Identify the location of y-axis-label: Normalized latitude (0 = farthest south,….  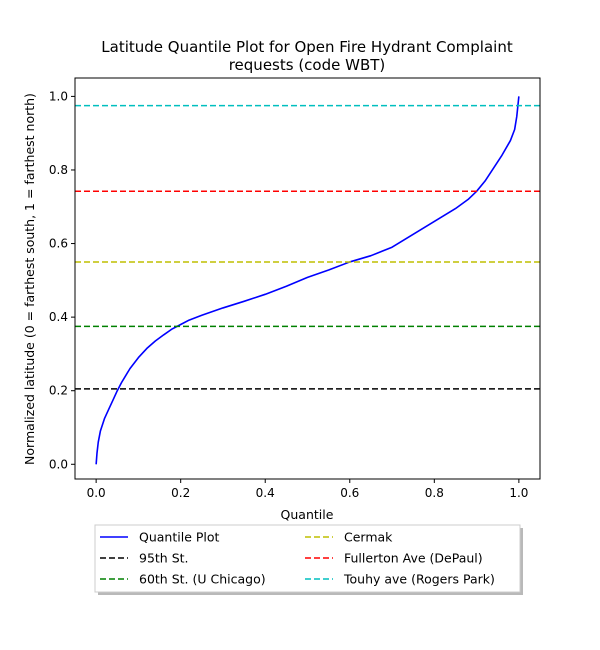
(29, 279).